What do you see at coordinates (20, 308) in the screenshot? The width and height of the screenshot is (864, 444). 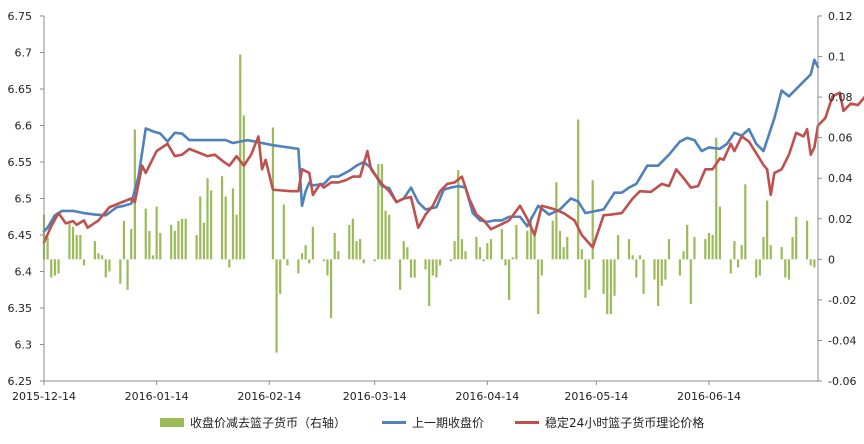 I see `left-tick-label-2: 6.35` at bounding box center [20, 308].